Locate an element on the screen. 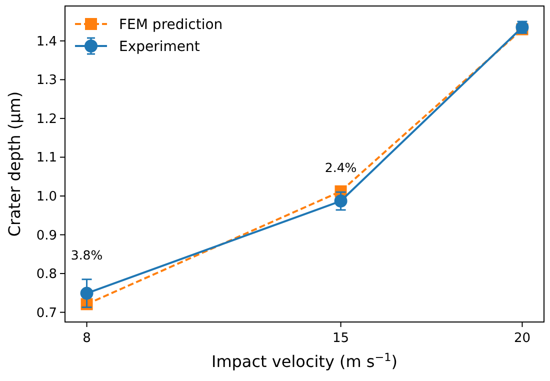 The image size is (550, 381). x-axis-title: Impact velocity (m s$^{−1}$) is located at coordinates (304, 360).